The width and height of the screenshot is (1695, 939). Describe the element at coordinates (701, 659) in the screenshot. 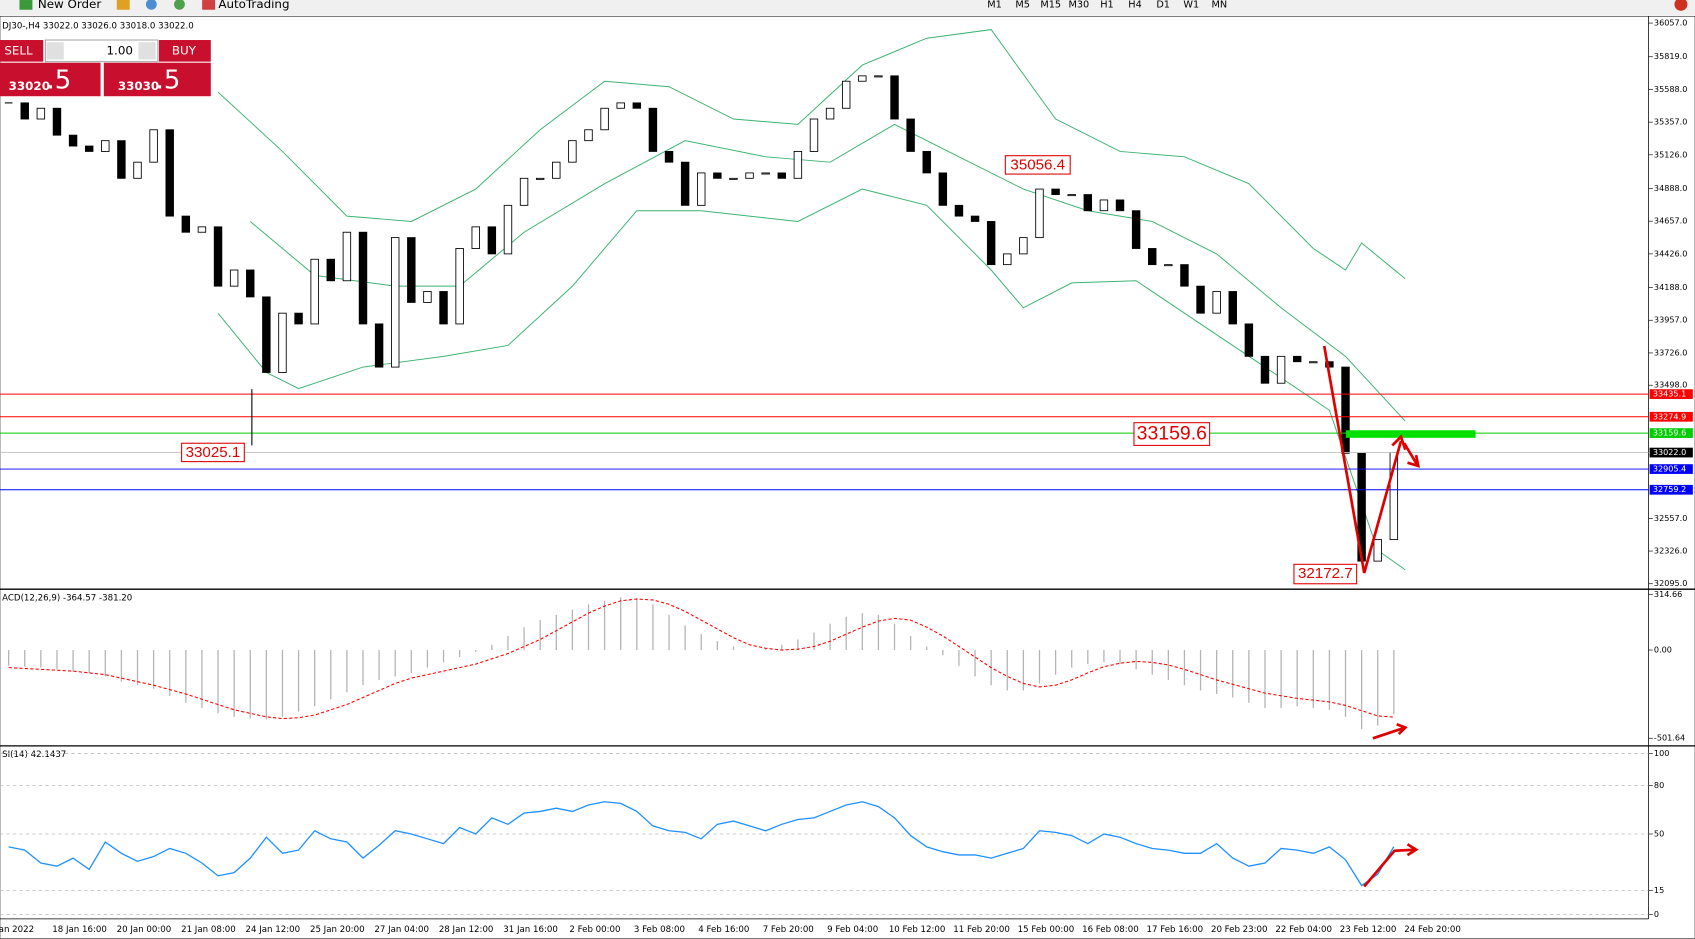

I see `signal-line` at that location.